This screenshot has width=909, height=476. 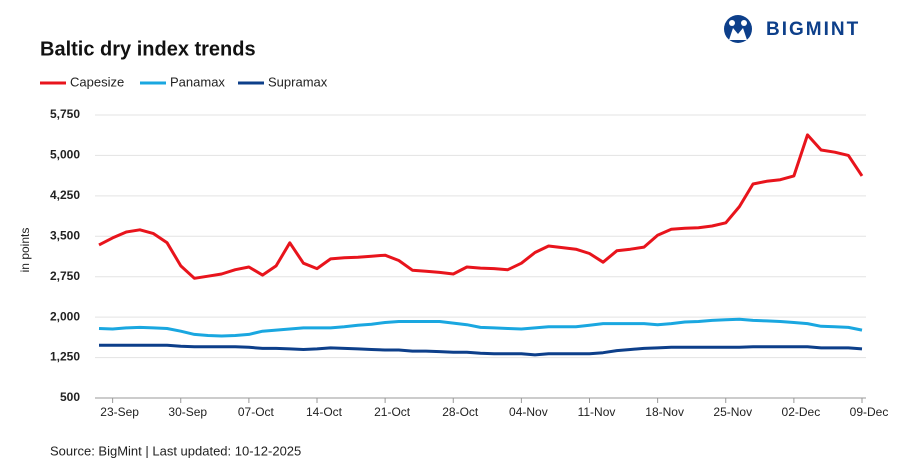 What do you see at coordinates (65, 357) in the screenshot?
I see `y-tick-label: 1,250` at bounding box center [65, 357].